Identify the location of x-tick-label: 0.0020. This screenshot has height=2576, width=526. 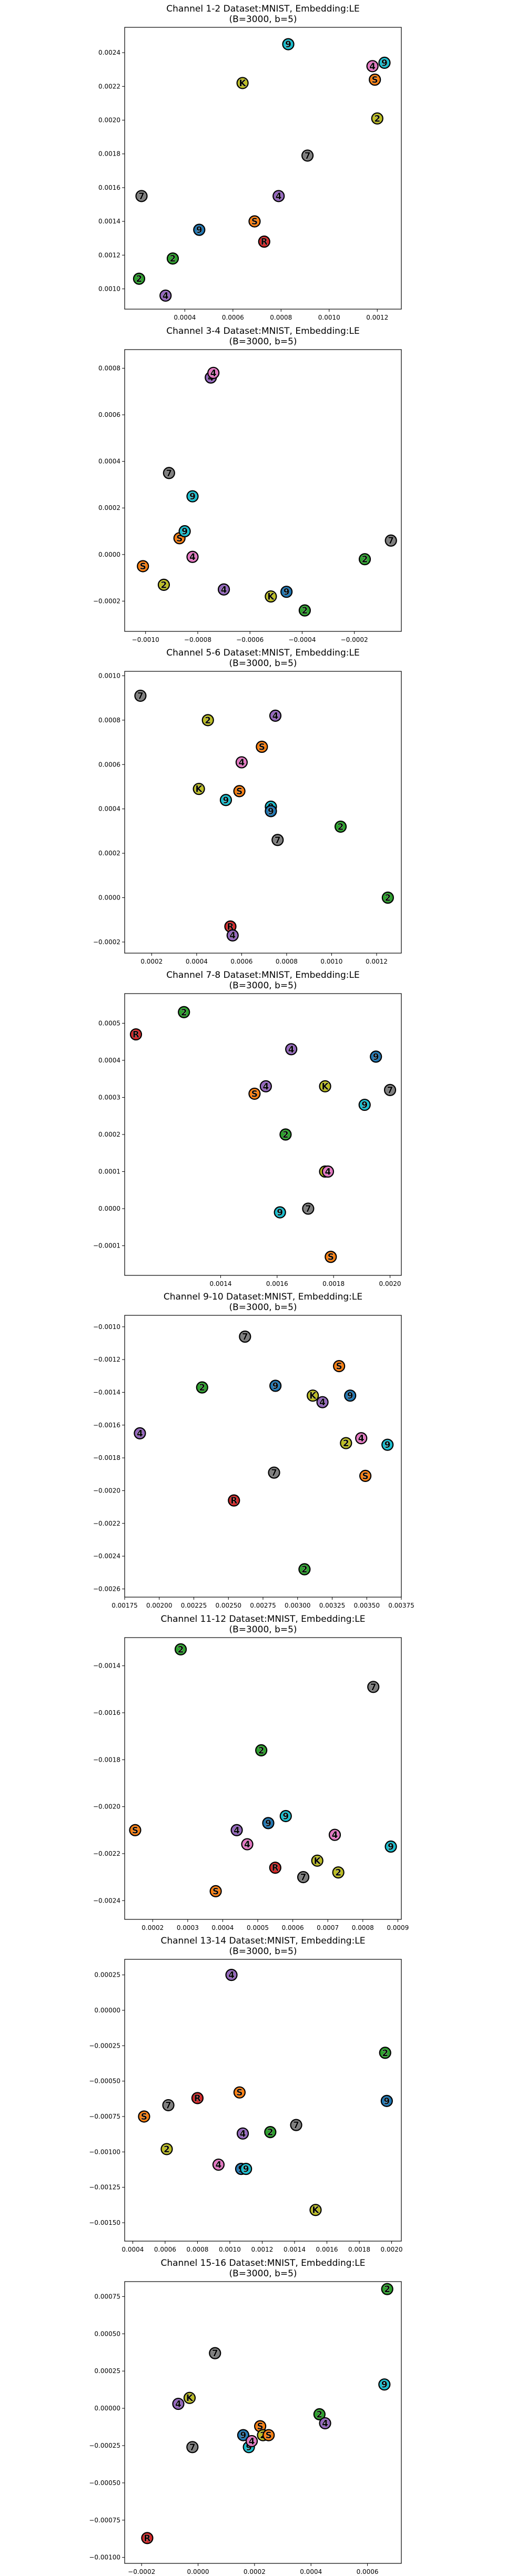
(390, 1283).